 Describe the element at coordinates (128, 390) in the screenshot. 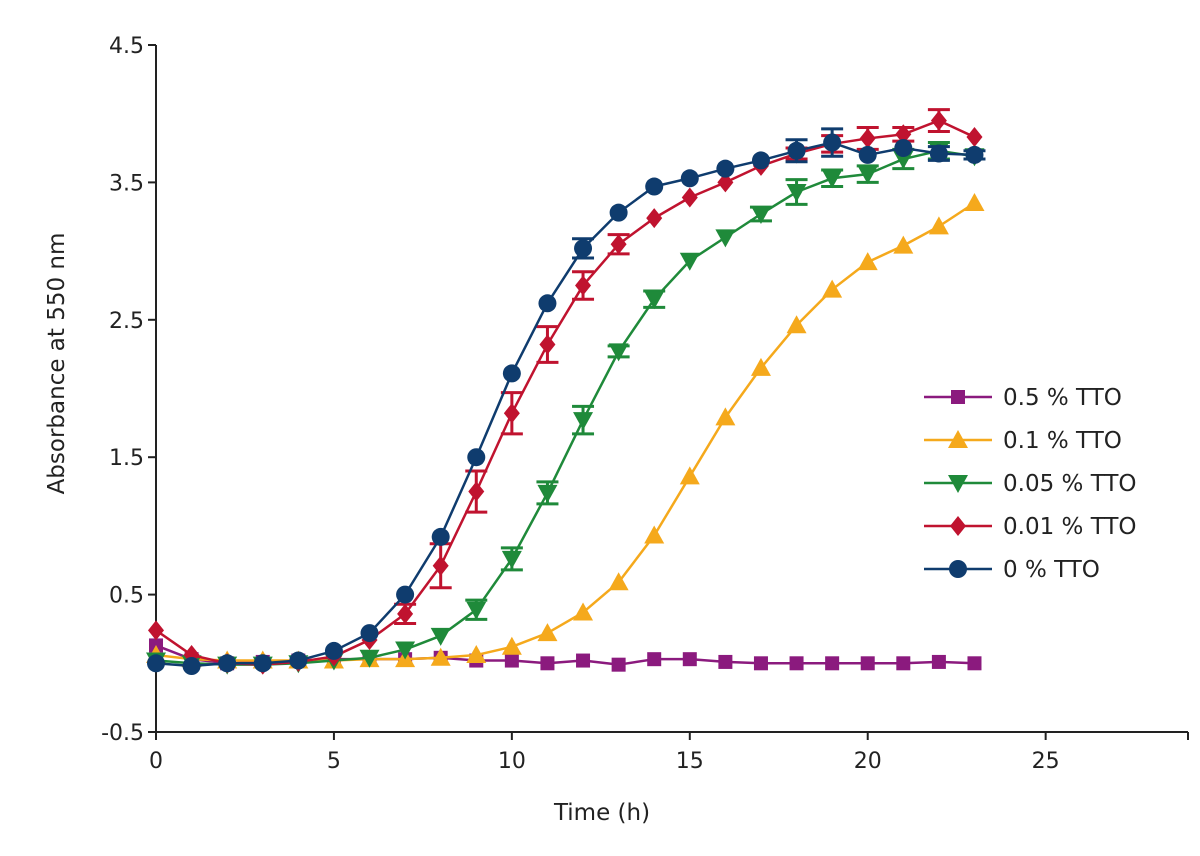

I see `y-axis-ticks: -0.5 0.5 1.5 2.5 3.5 4.5` at that location.